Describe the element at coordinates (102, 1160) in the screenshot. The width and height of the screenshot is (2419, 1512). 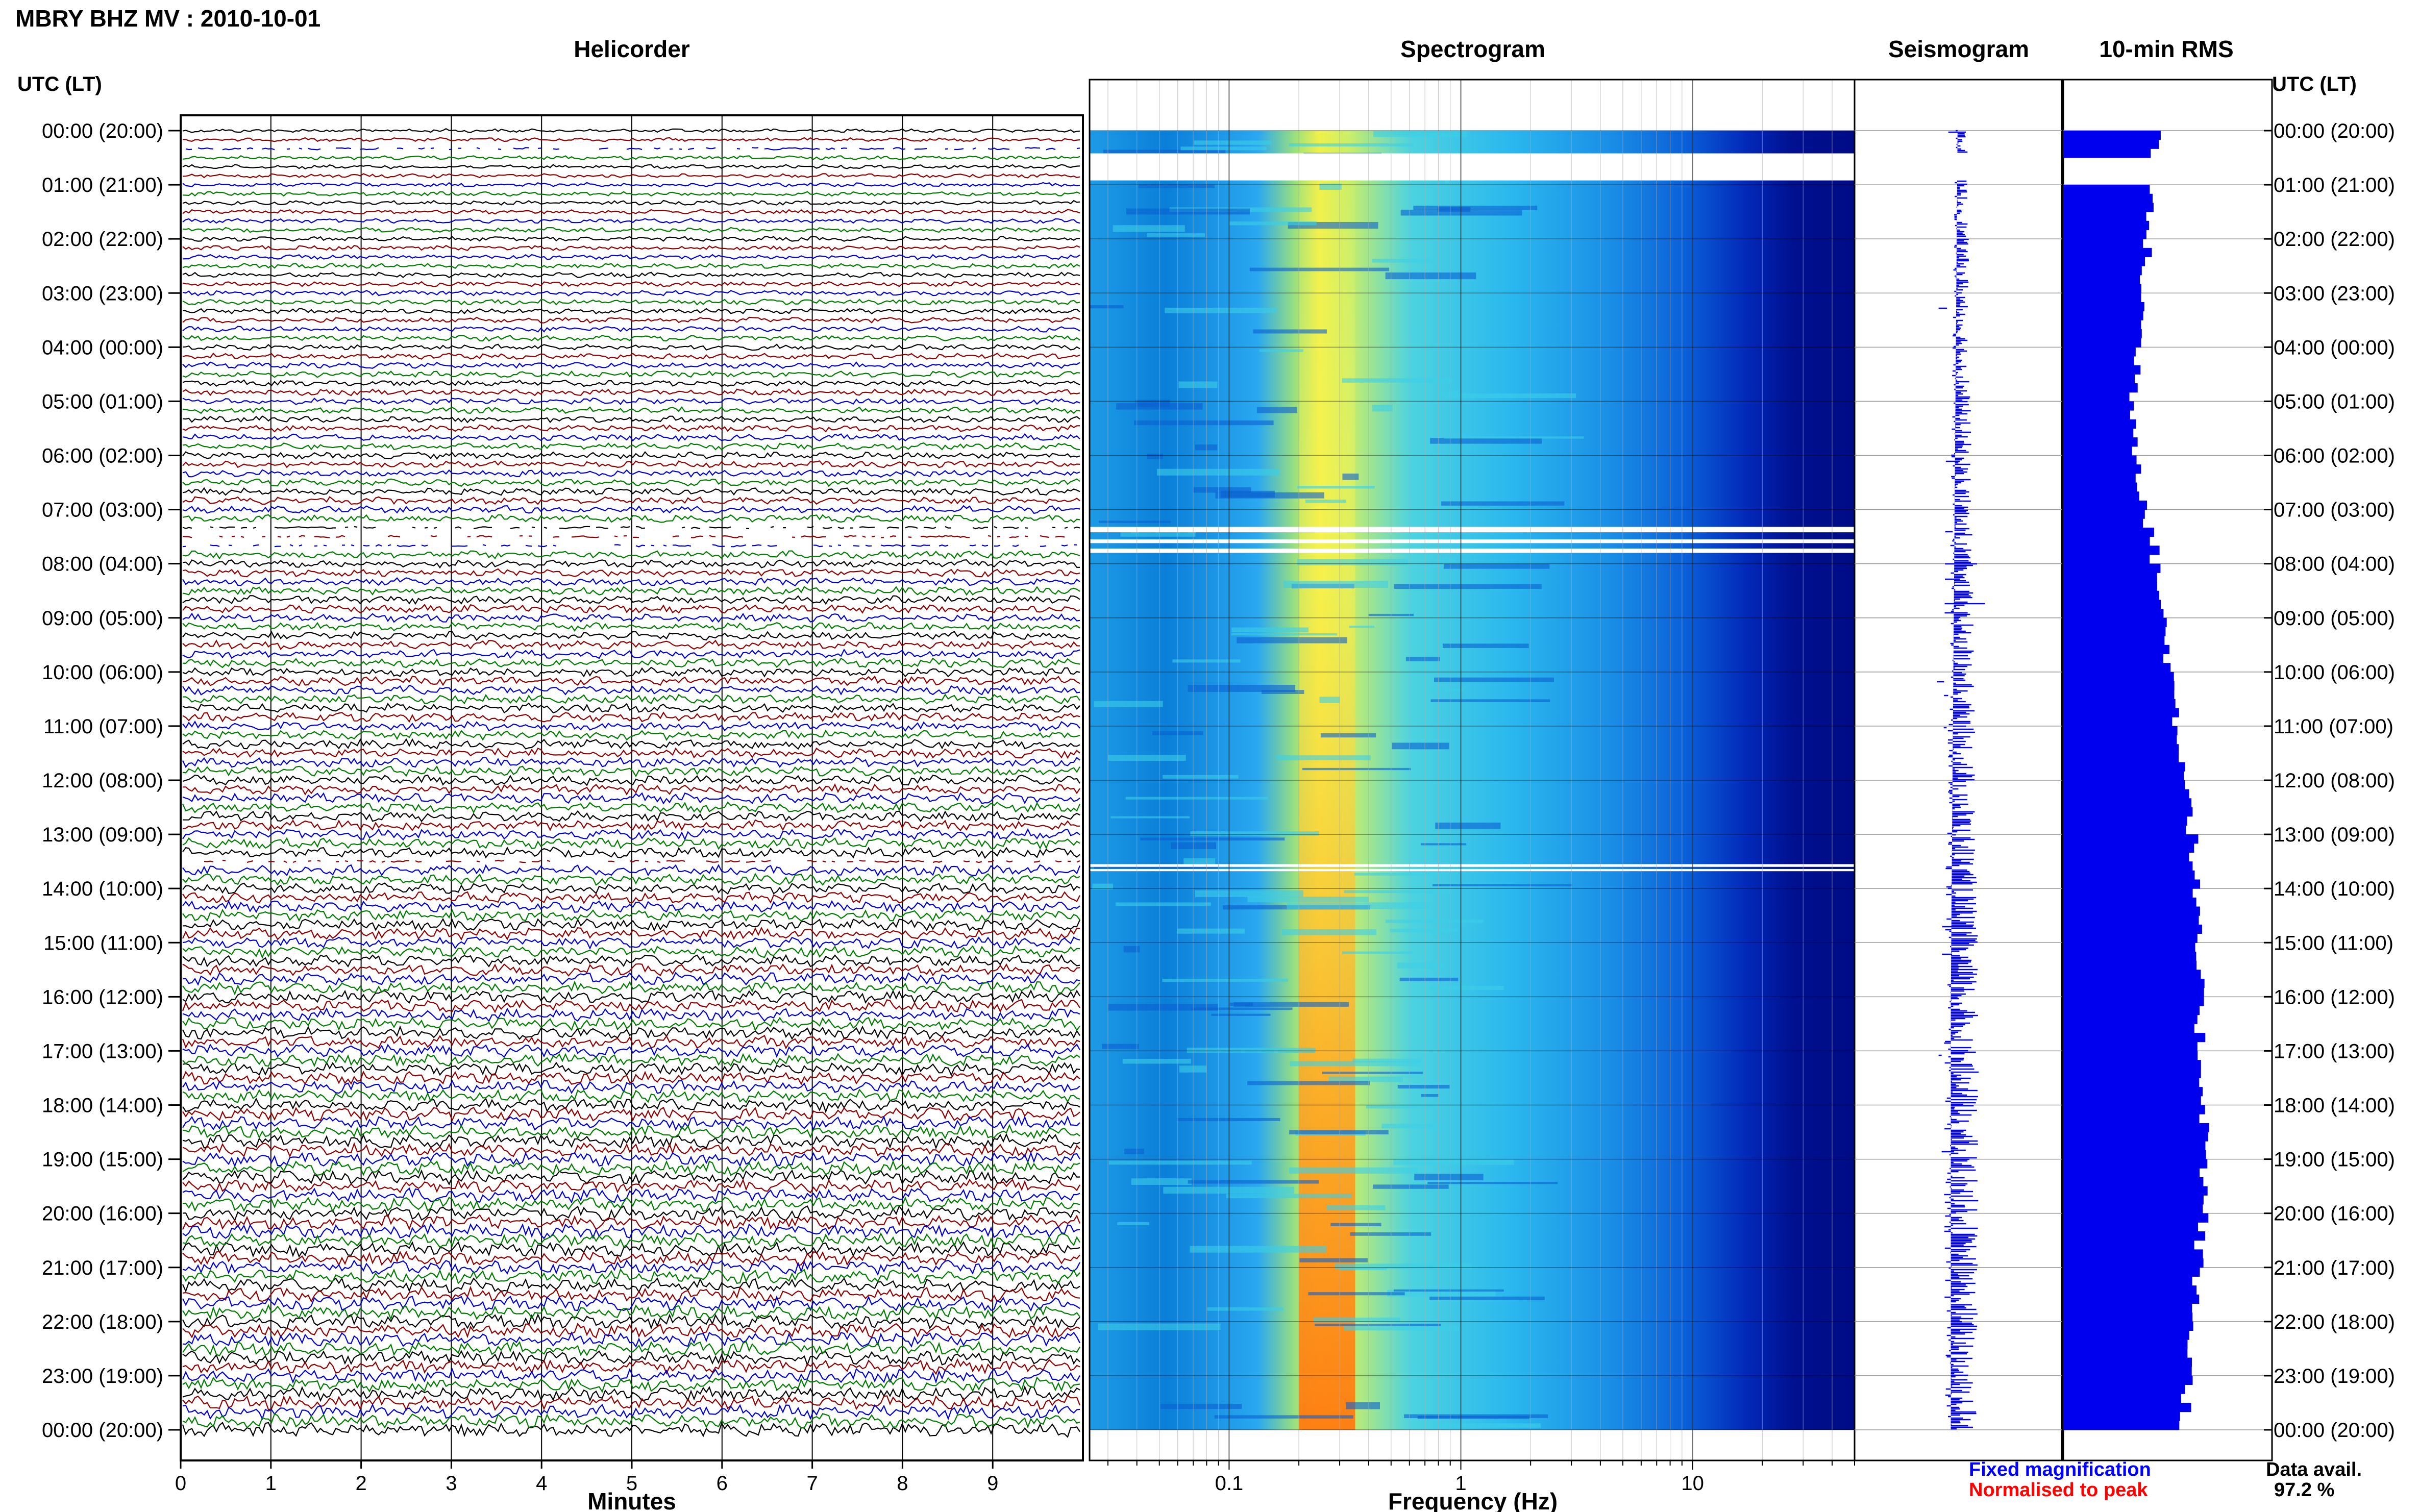
I see `time-label-left: 19:00 (15:00)` at that location.